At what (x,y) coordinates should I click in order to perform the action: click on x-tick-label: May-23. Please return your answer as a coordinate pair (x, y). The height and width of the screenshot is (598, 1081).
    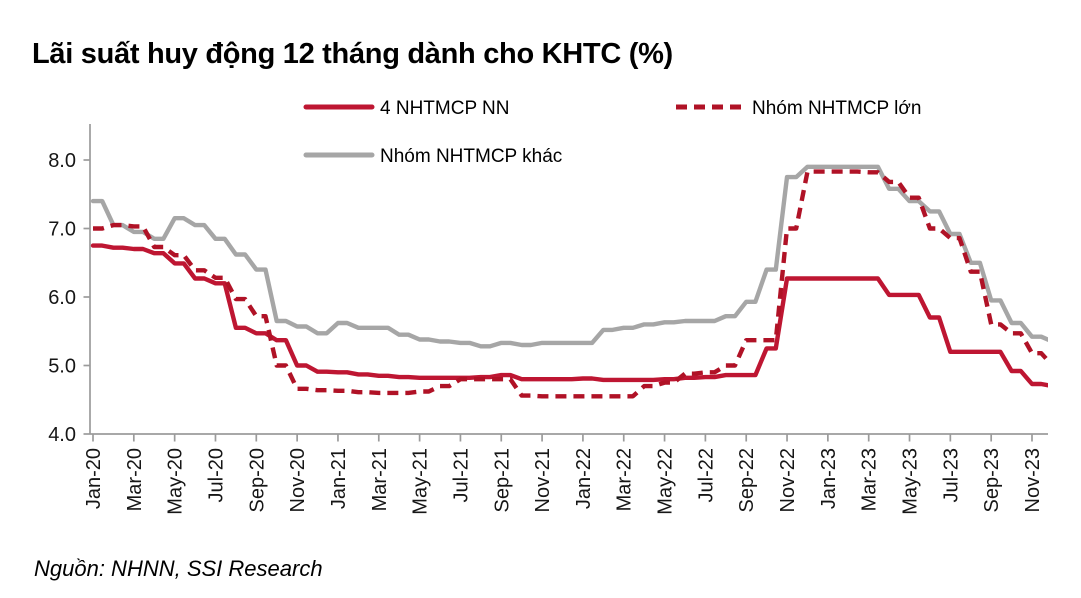
    Looking at the image, I should click on (911, 481).